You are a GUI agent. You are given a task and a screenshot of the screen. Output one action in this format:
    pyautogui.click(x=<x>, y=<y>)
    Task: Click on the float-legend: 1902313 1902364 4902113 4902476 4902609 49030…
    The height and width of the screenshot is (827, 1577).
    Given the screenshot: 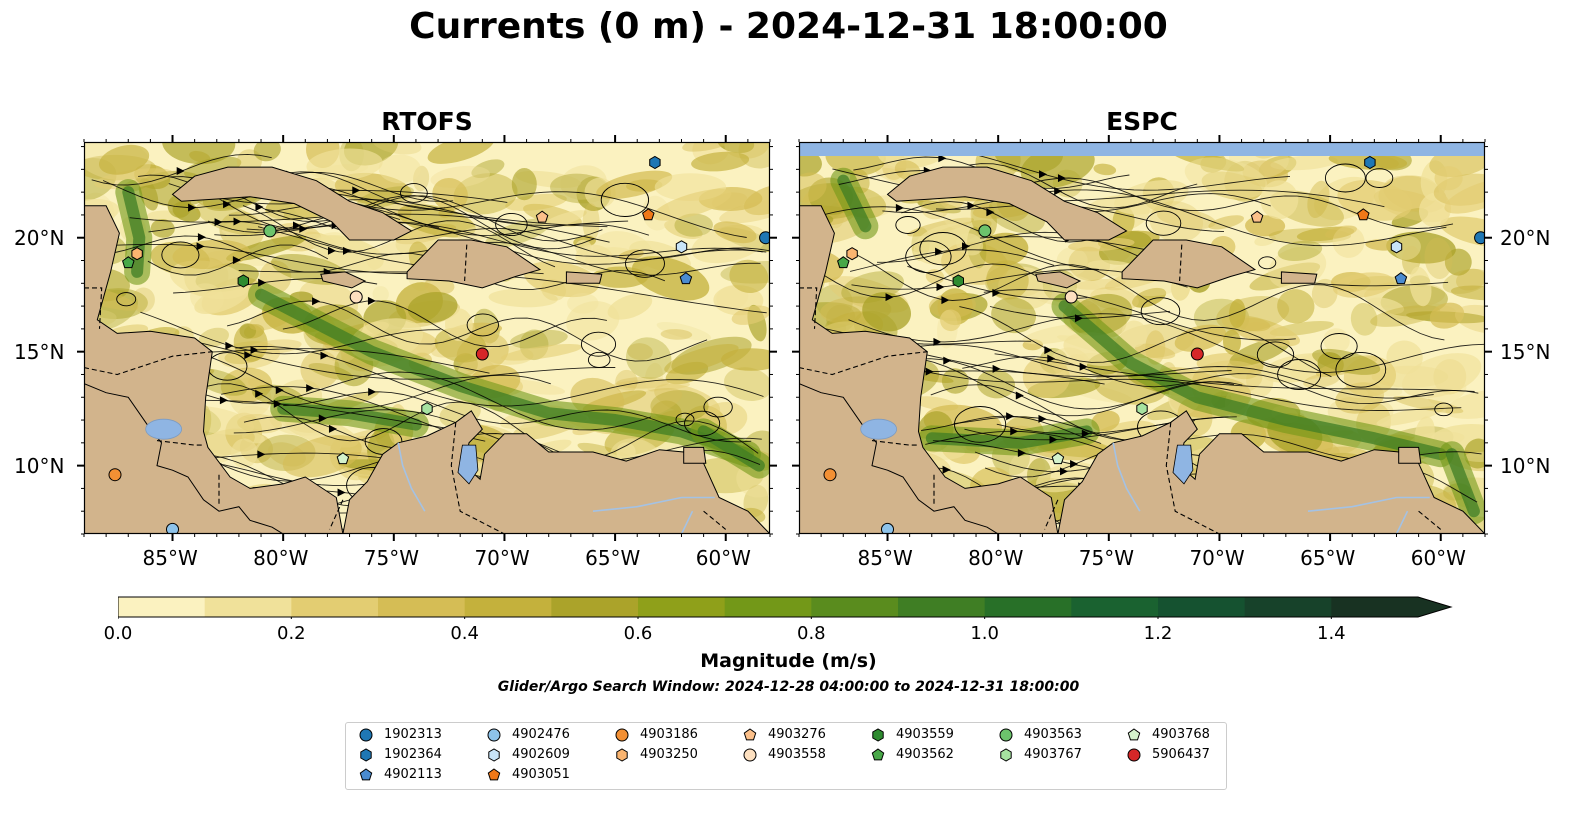 What is the action you would take?
    pyautogui.click(x=786, y=756)
    